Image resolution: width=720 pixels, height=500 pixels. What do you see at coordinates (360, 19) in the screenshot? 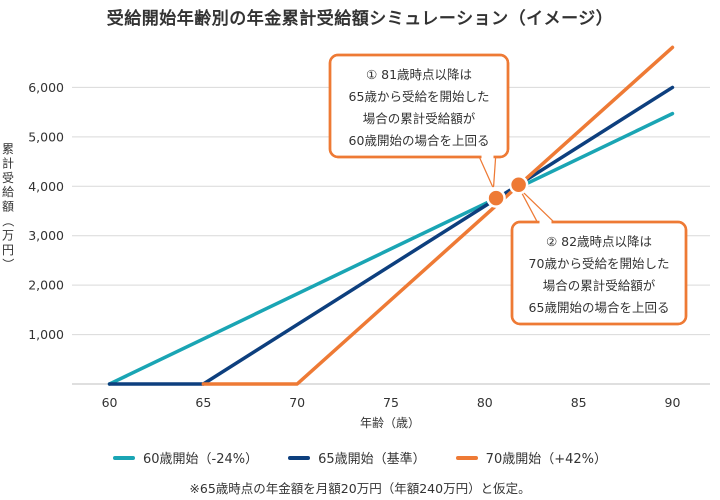
I see `chart-title: 受給開始年齢別の年金累計受給額シミュレーション（イメージ）` at bounding box center [360, 19].